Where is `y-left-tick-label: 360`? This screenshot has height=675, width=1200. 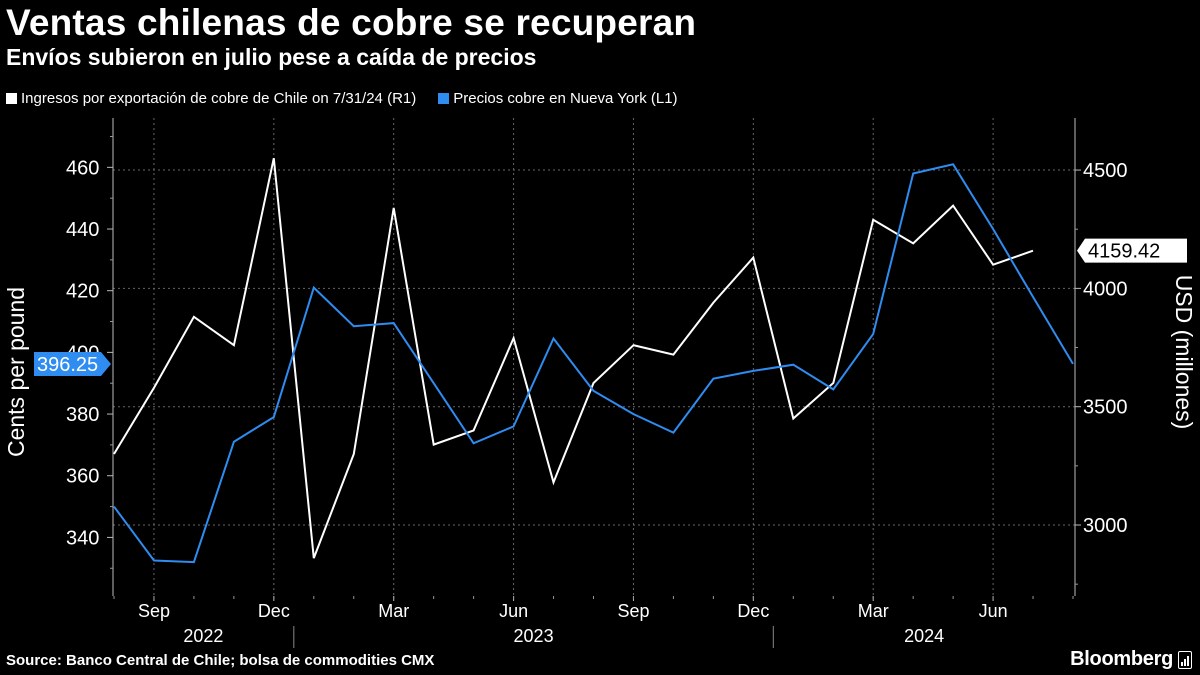
y-left-tick-label: 360 is located at coordinates (82, 477).